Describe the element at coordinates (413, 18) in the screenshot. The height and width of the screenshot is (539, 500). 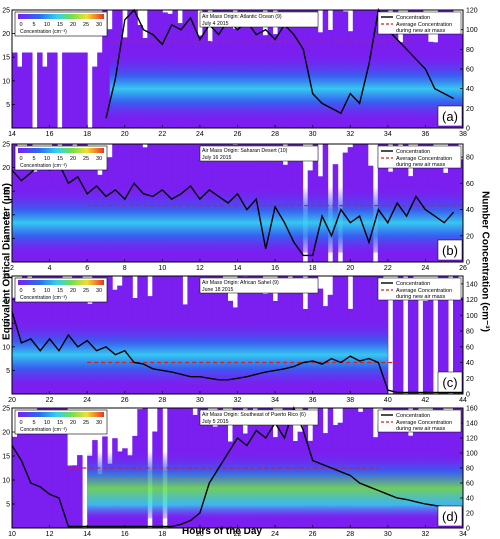
I see `legend-label-concentration: Concentration` at that location.